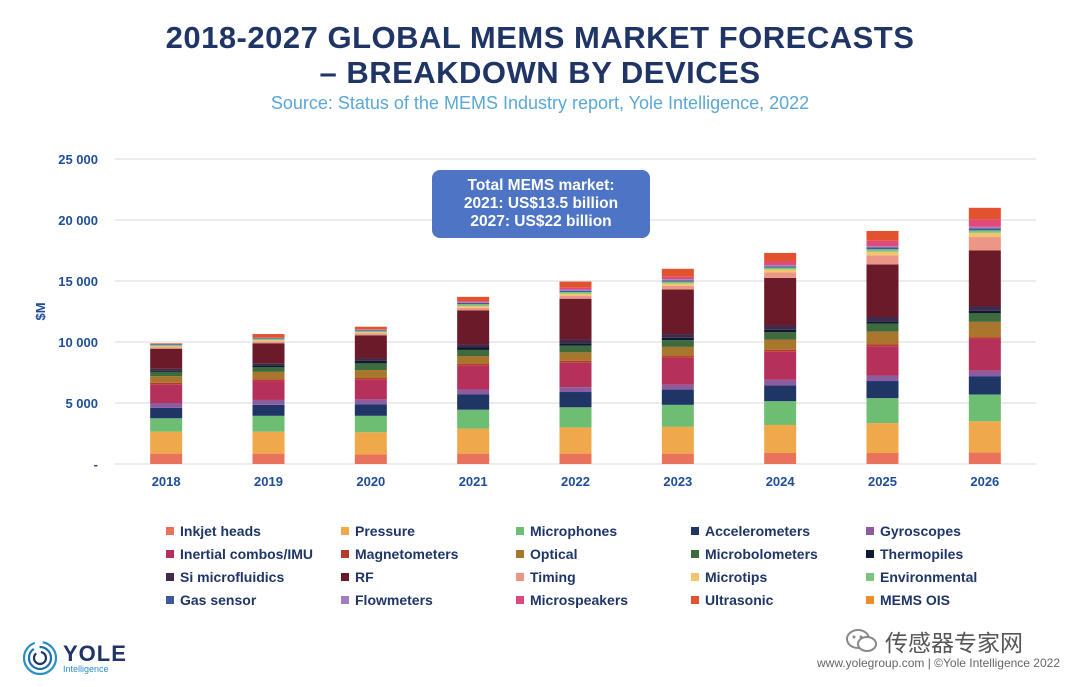 This screenshot has height=687, width=1080. I want to click on legend-label: Ultrasonic, so click(739, 600).